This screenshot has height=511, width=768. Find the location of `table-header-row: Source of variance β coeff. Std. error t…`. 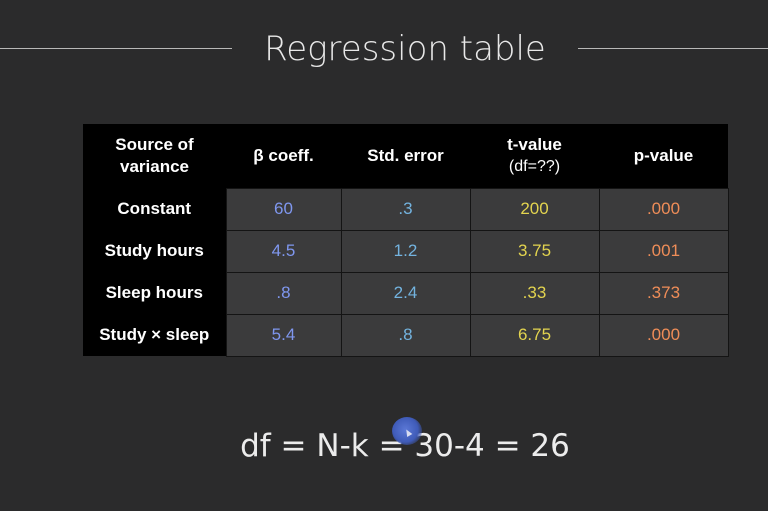

table-header-row: Source of variance β coeff. Std. error t… is located at coordinates (405, 156).